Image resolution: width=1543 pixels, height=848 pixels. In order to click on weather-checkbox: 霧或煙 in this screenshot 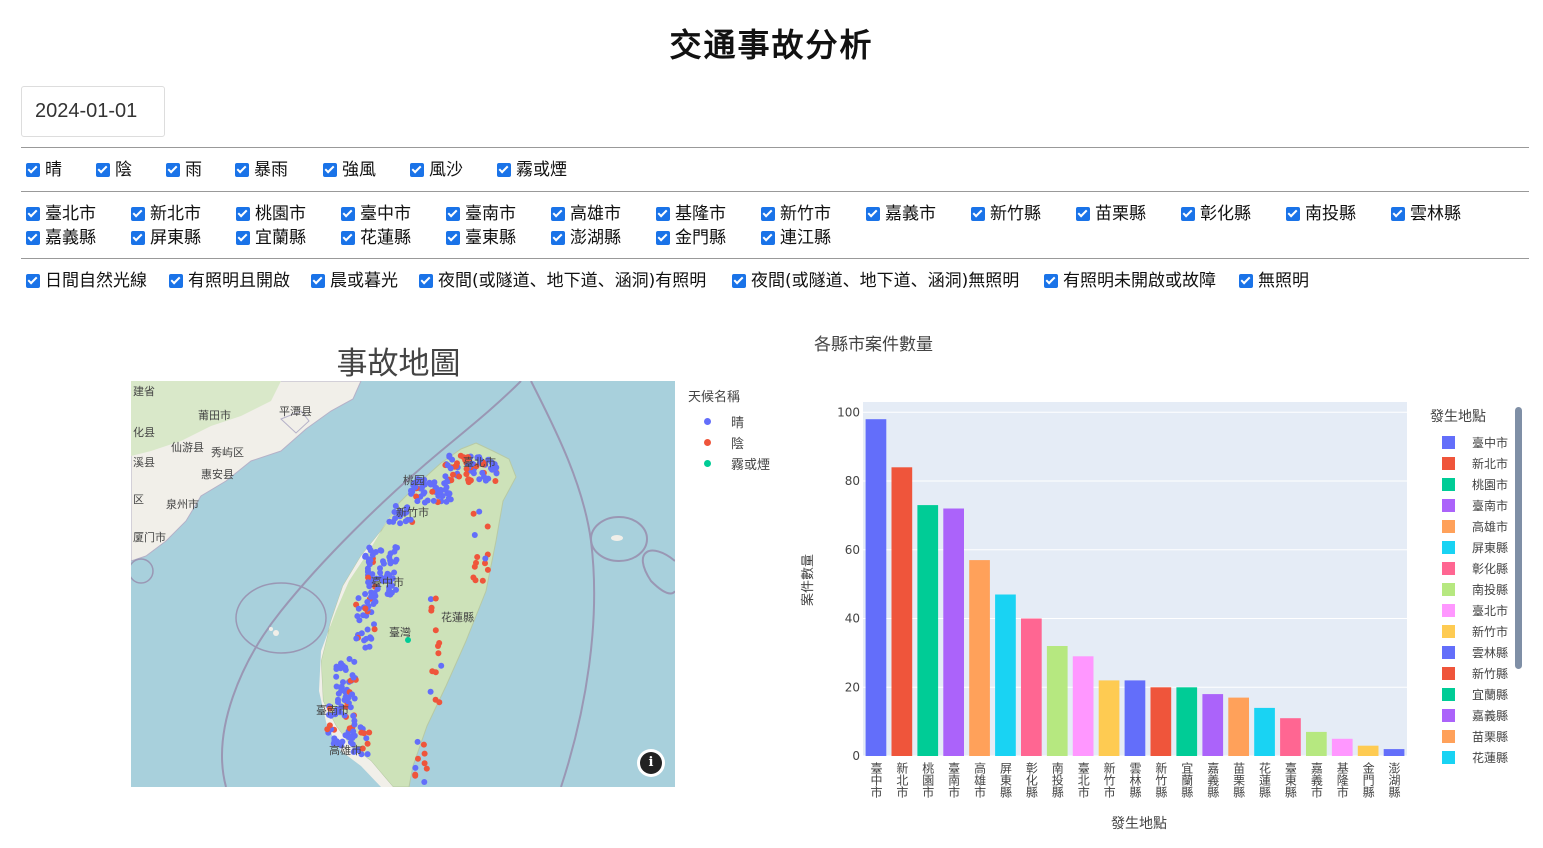, I will do `click(532, 170)`.